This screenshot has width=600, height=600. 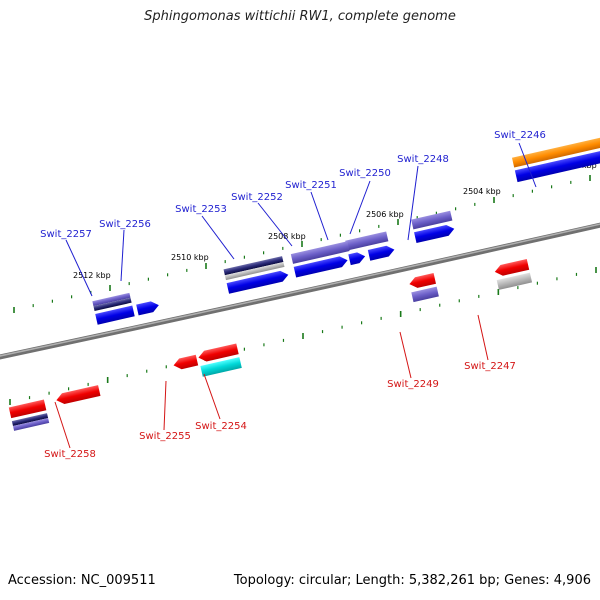 I want to click on gene-label-reverse: Swit_2247, so click(x=490, y=366).